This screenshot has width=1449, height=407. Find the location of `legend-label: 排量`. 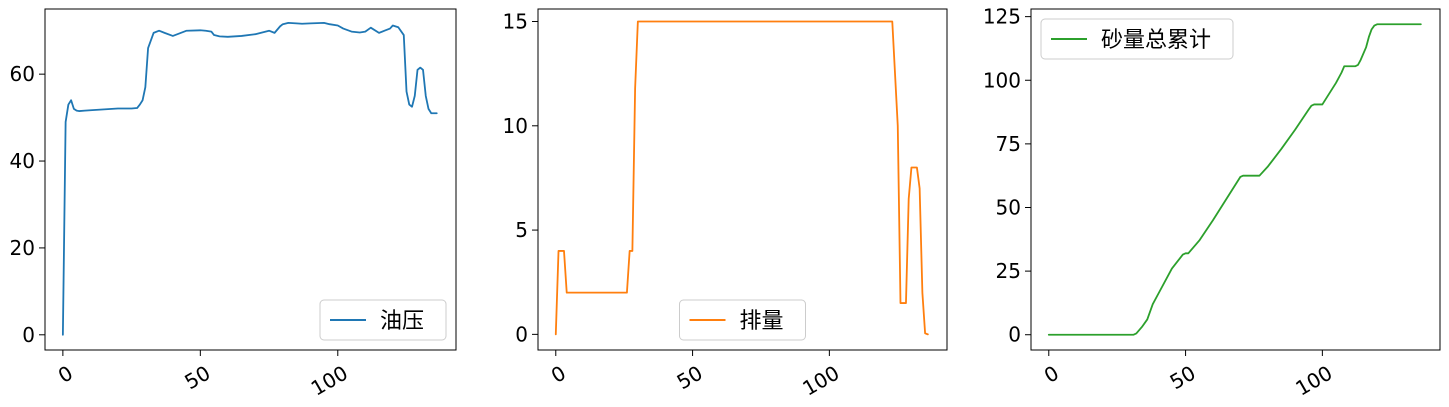

legend-label: 排量 is located at coordinates (762, 321).